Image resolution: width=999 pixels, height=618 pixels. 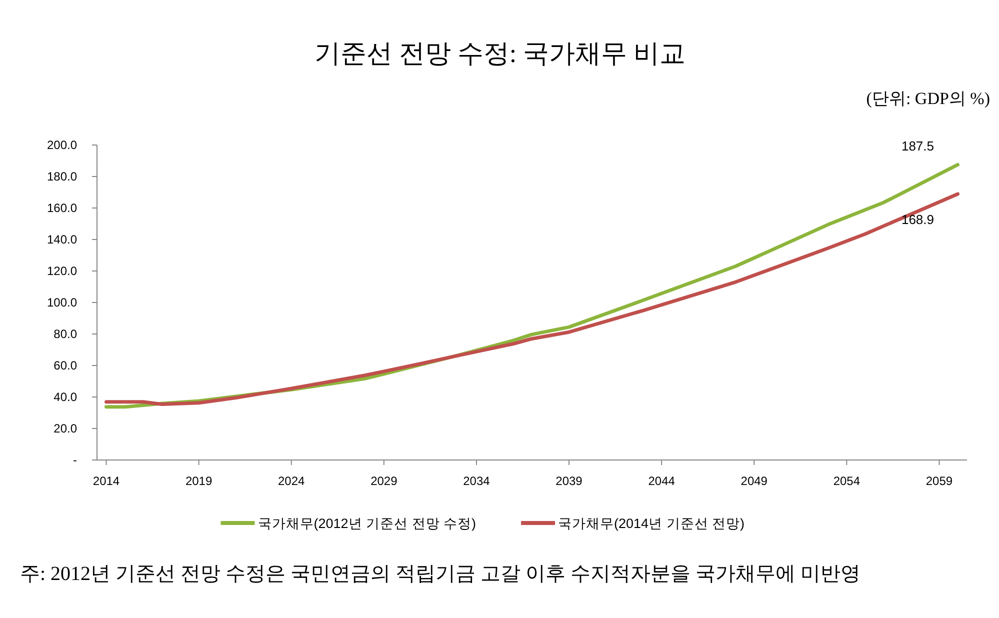 I want to click on text: 주: 2012년 기준선 전망 수정은 국민연금의 적립기금 고갈 이후 수지적자분을 국가채무에 미반영, so click(x=440, y=574).